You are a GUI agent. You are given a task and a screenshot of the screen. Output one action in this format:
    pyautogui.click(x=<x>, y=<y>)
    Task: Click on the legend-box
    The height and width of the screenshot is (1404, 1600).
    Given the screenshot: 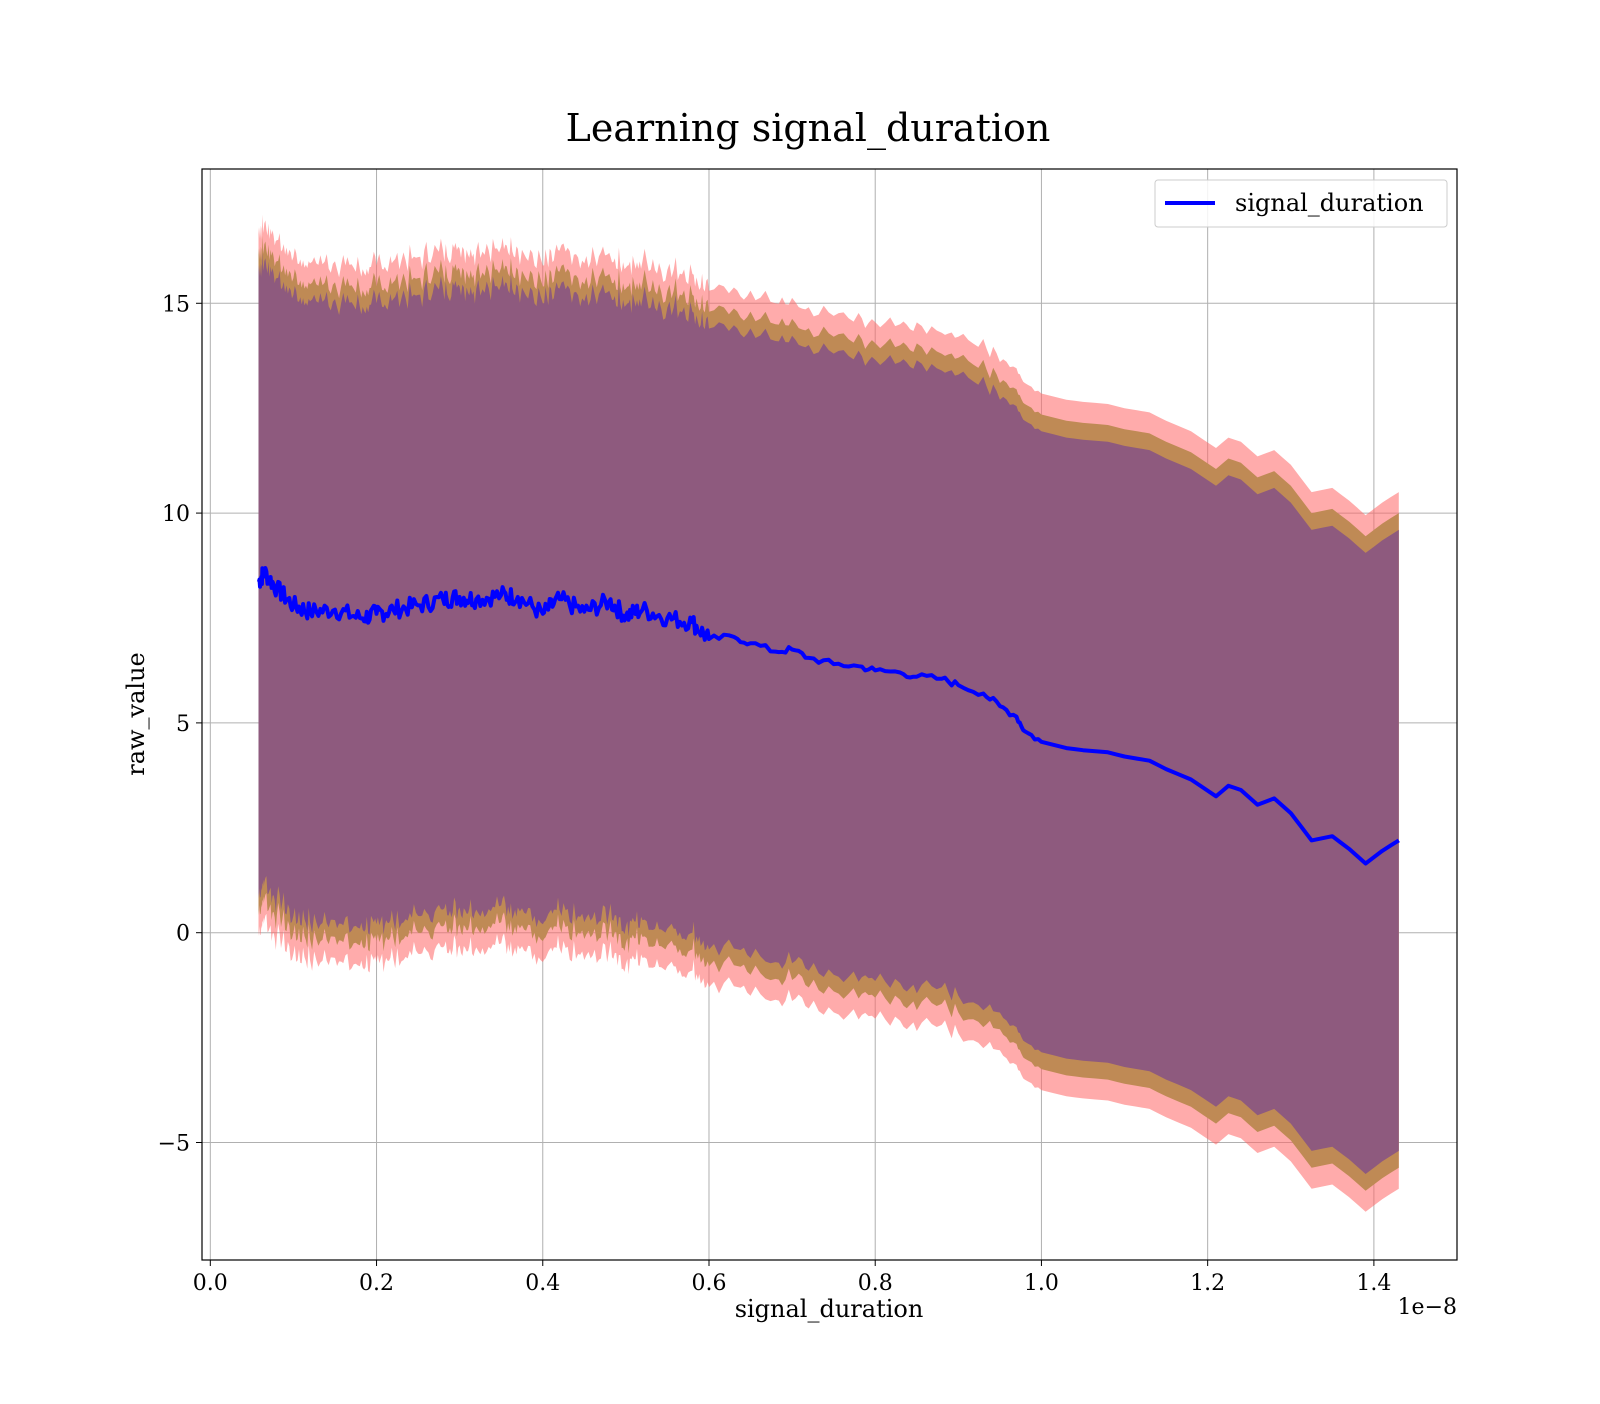 What is the action you would take?
    pyautogui.click(x=1301, y=203)
    